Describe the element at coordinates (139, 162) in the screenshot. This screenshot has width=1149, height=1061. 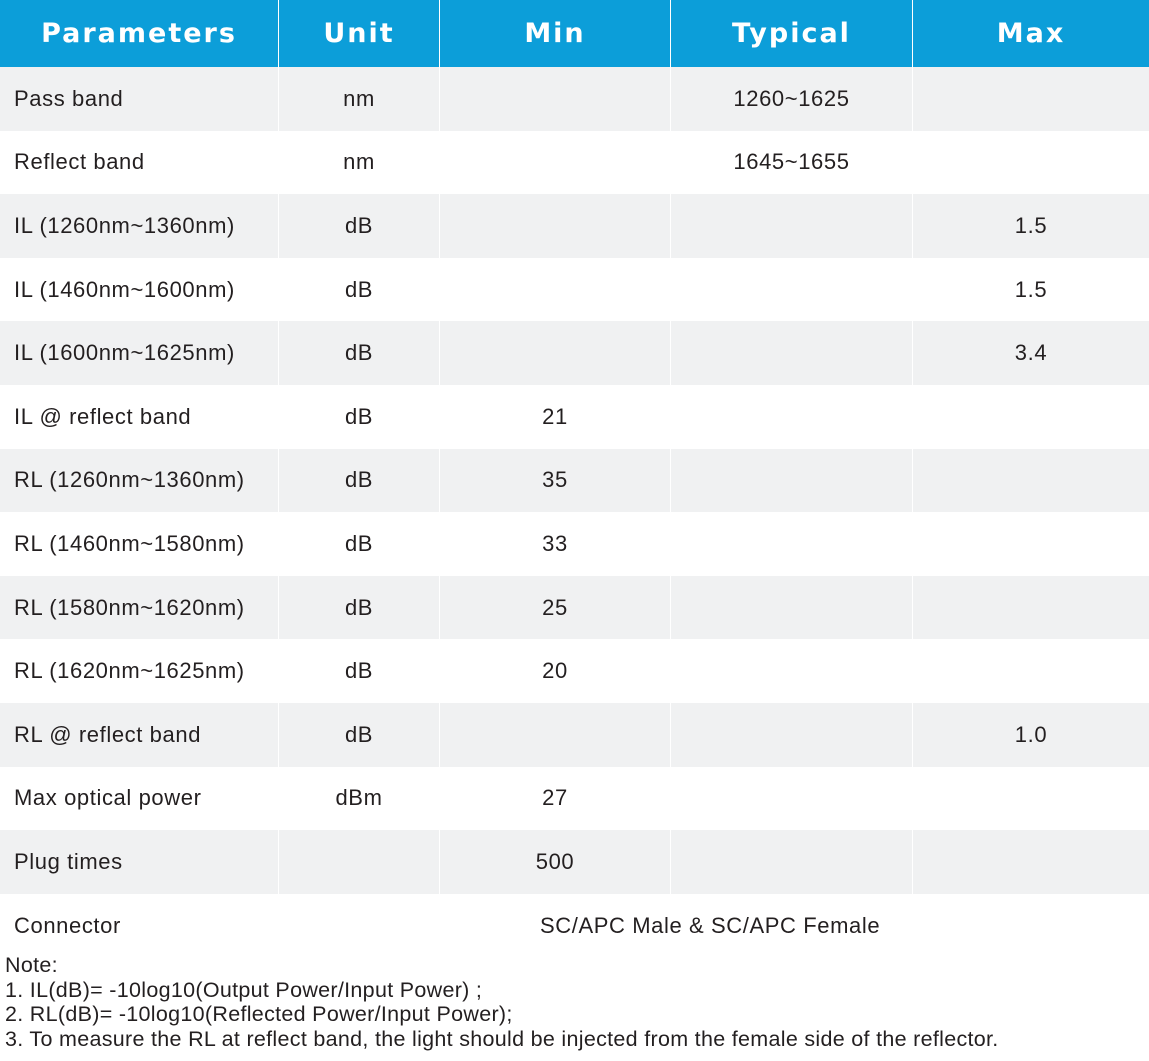
I see `cell-parameter: Reflect band` at that location.